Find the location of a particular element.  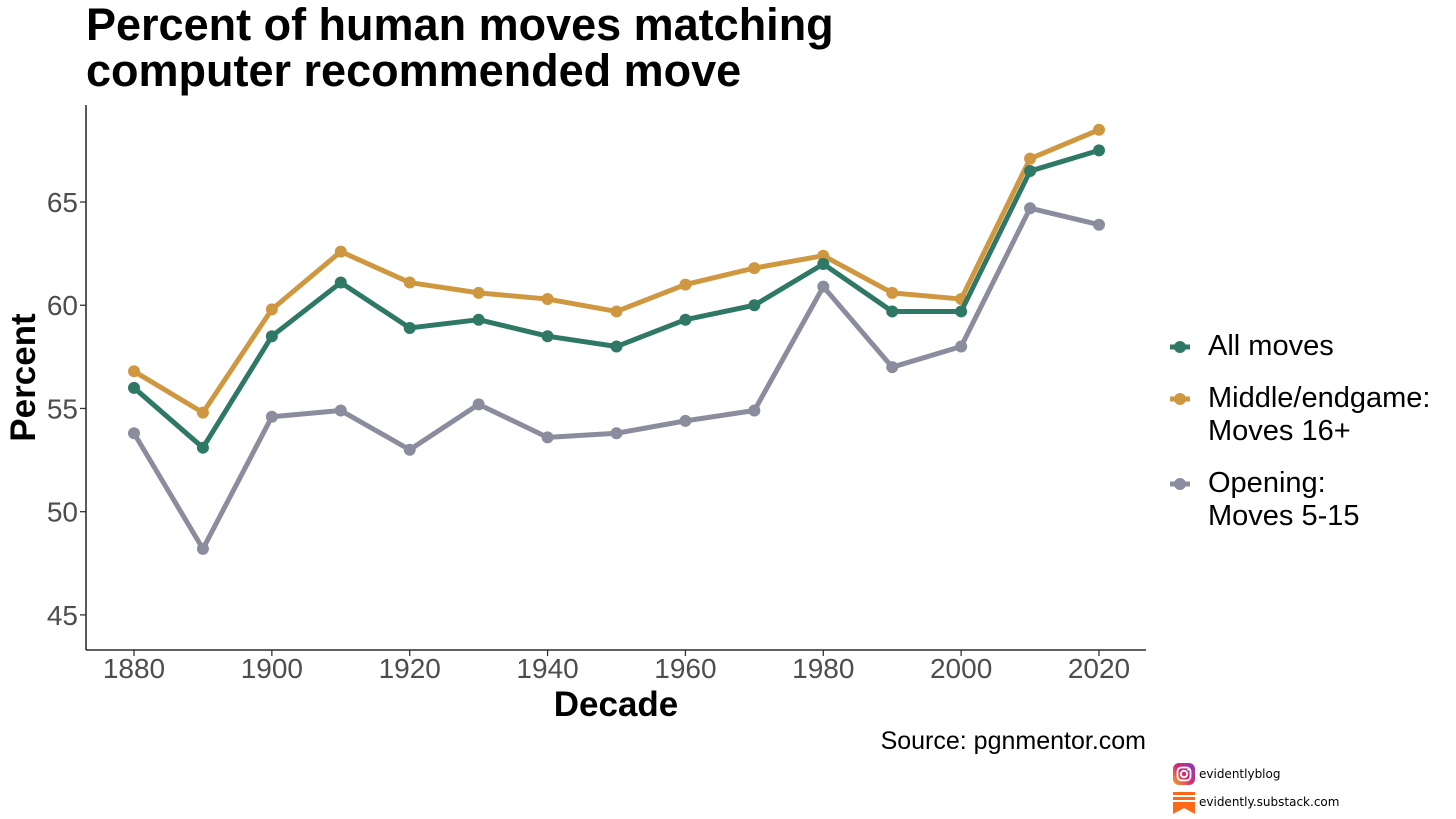

legend-key-opening is located at coordinates (1180, 484).